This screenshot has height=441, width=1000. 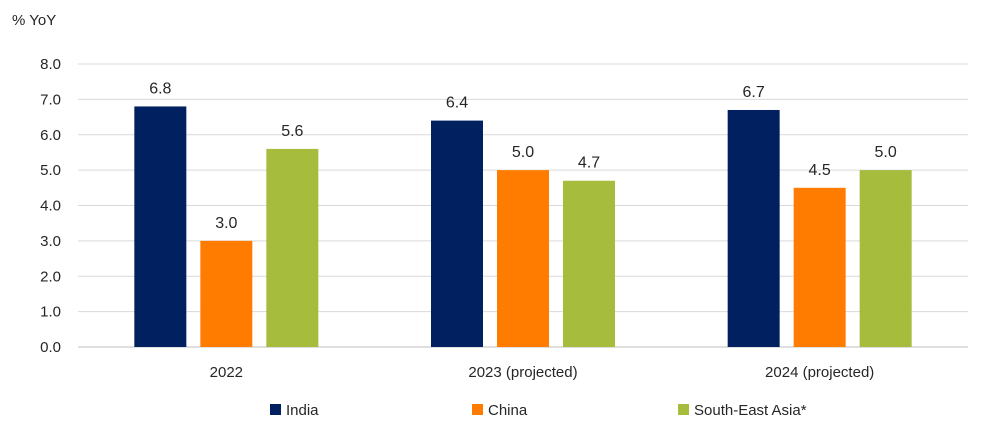 What do you see at coordinates (50, 99) in the screenshot?
I see `y-tick-label: 7.0` at bounding box center [50, 99].